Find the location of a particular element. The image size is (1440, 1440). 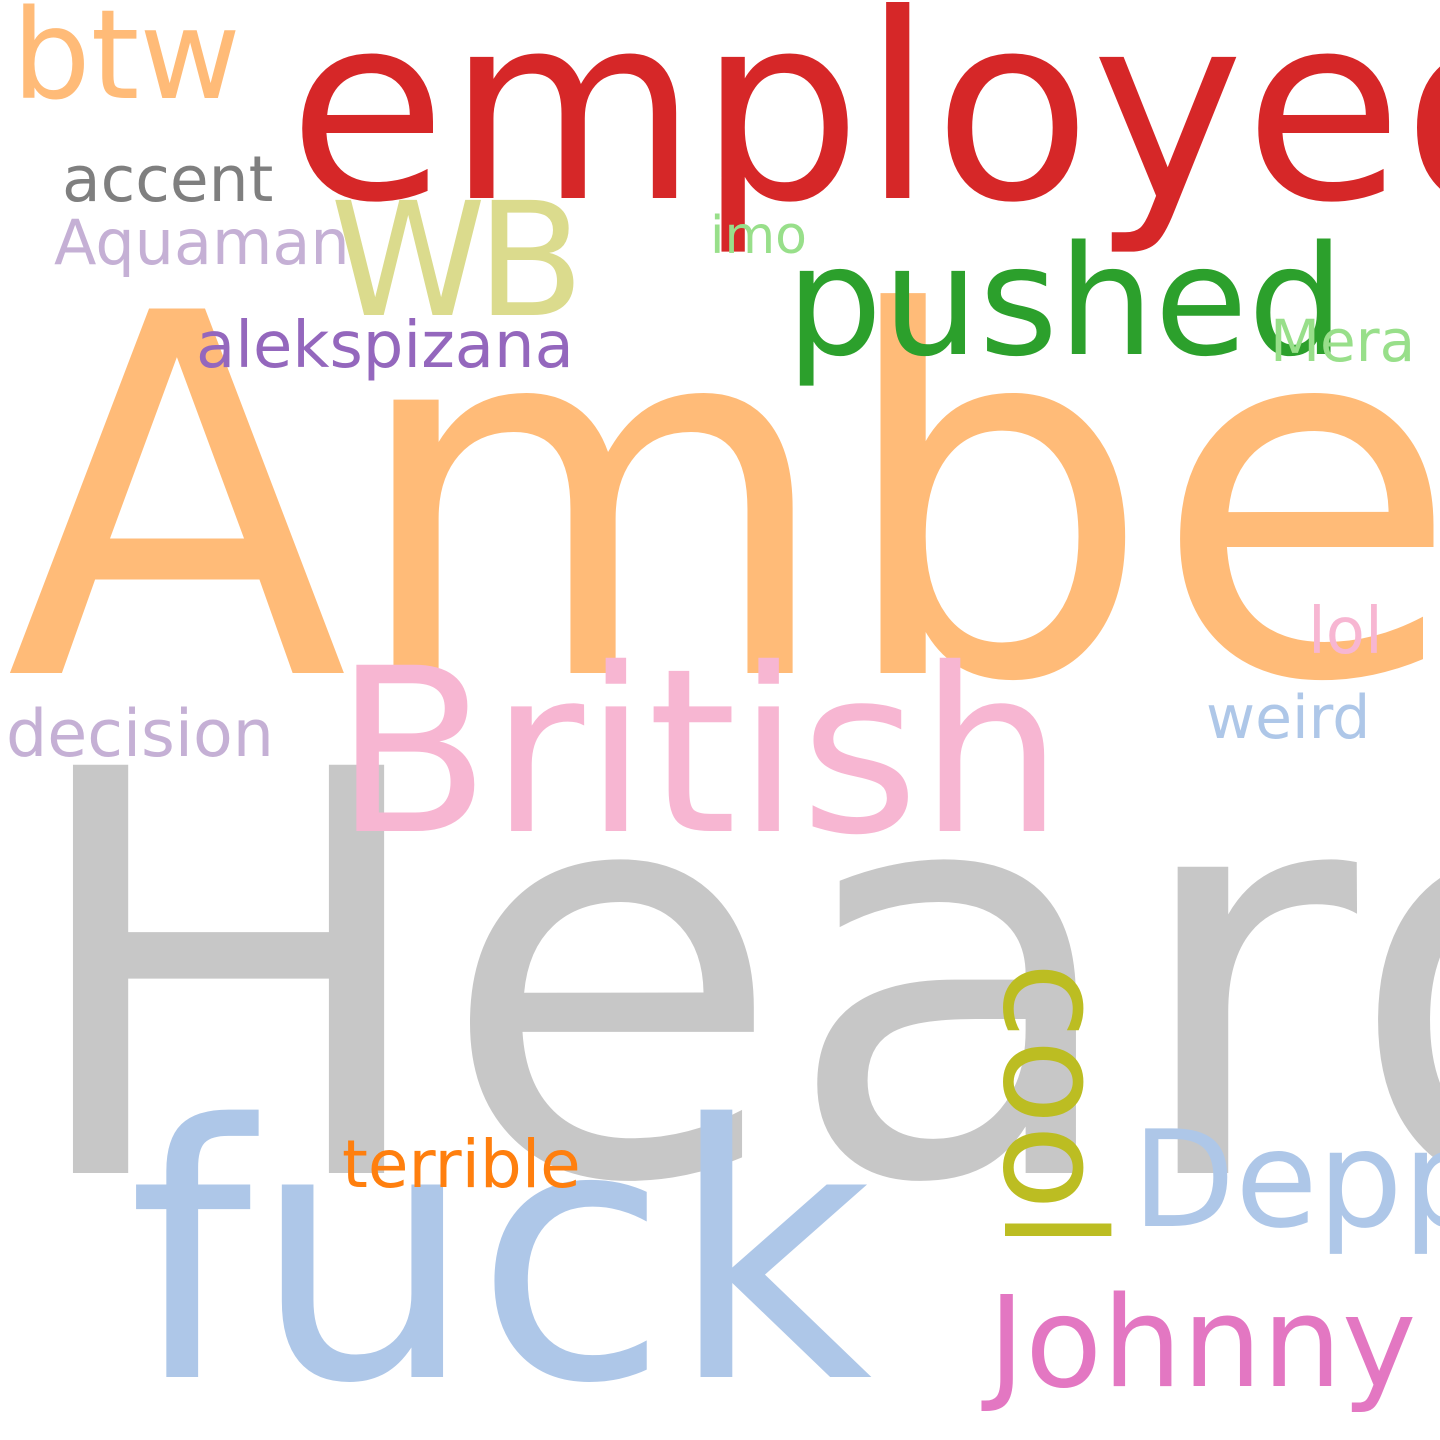

word-johnny: Johnny is located at coordinates (1202, 1342).